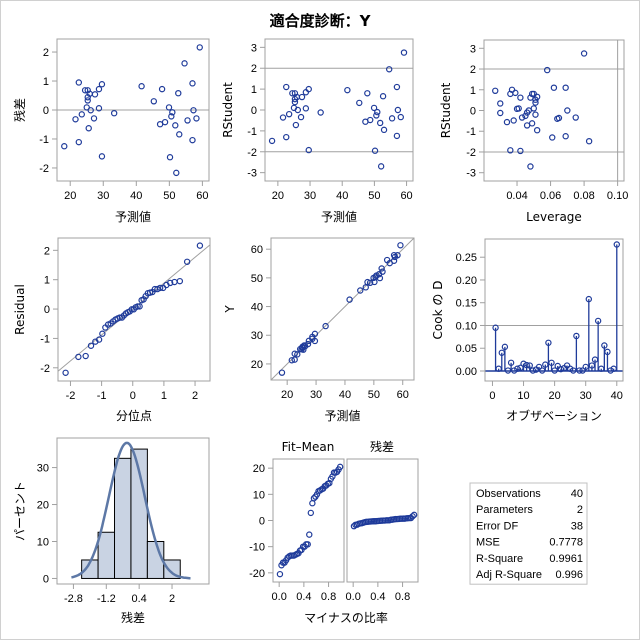 This screenshot has width=640, height=640. Describe the element at coordinates (252, 153) in the screenshot. I see `y-tick-label: -2` at that location.